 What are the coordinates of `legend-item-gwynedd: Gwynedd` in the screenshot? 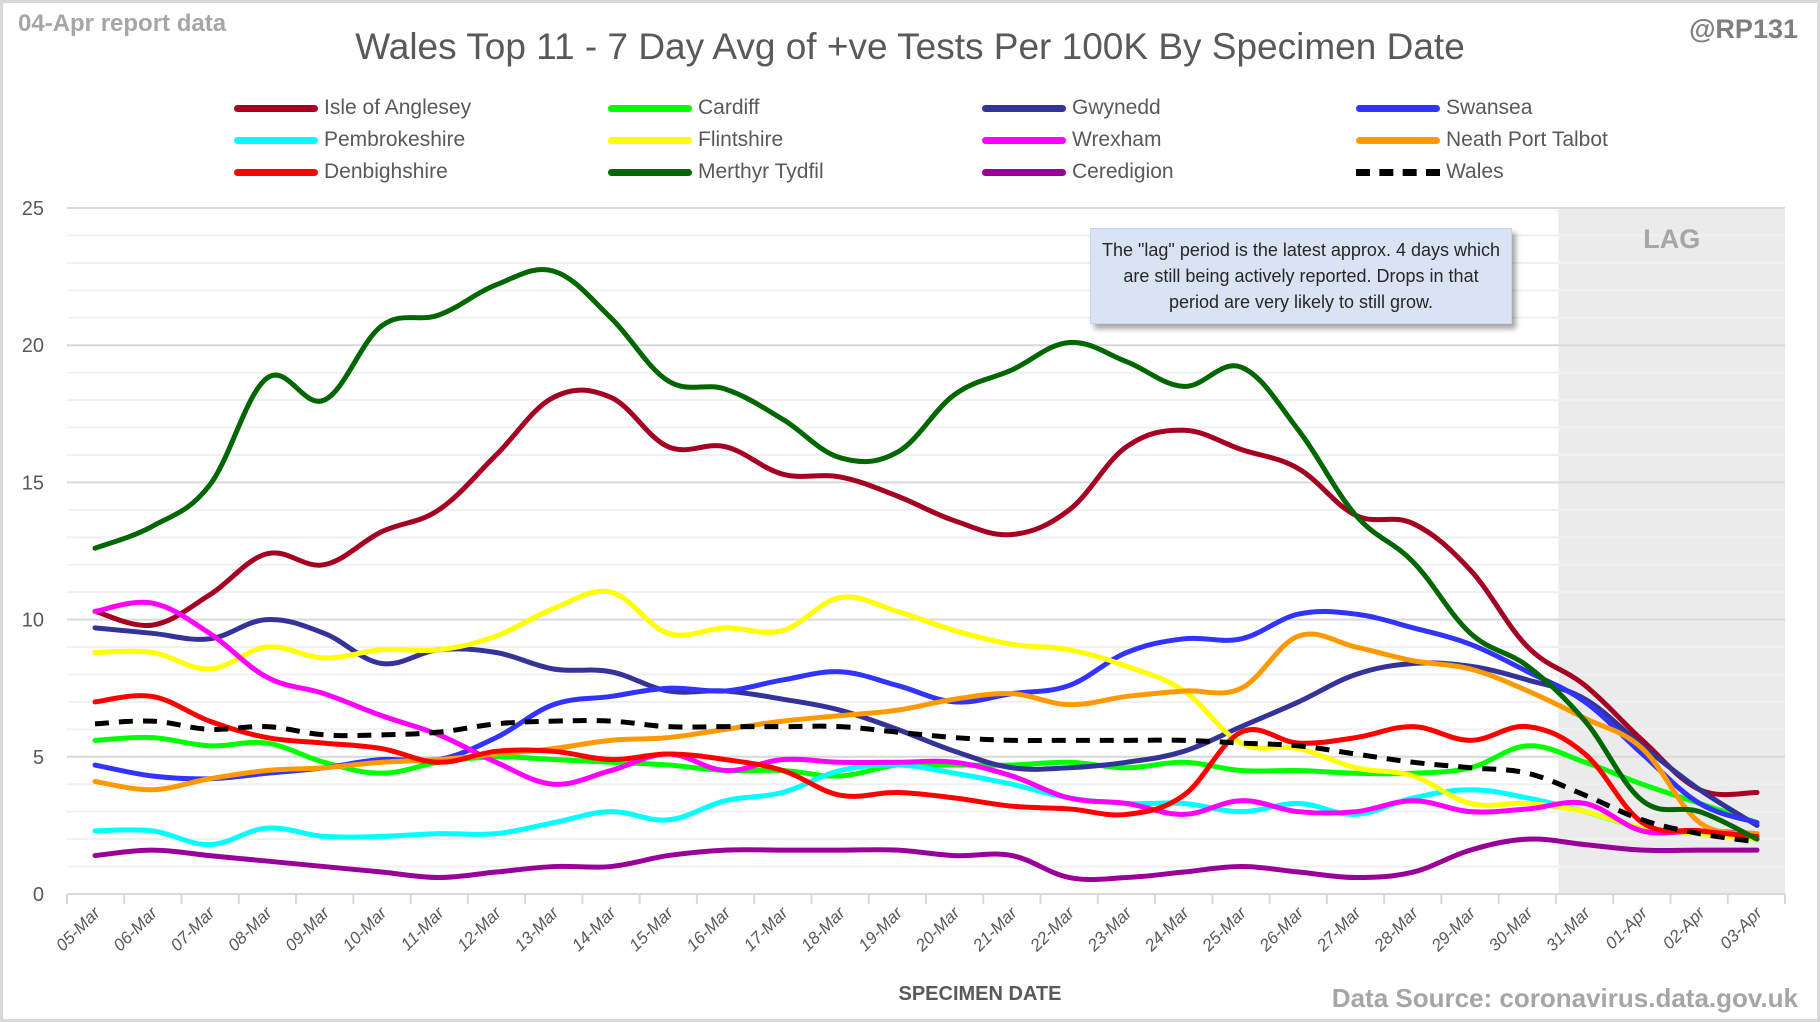 It's located at (1071, 108).